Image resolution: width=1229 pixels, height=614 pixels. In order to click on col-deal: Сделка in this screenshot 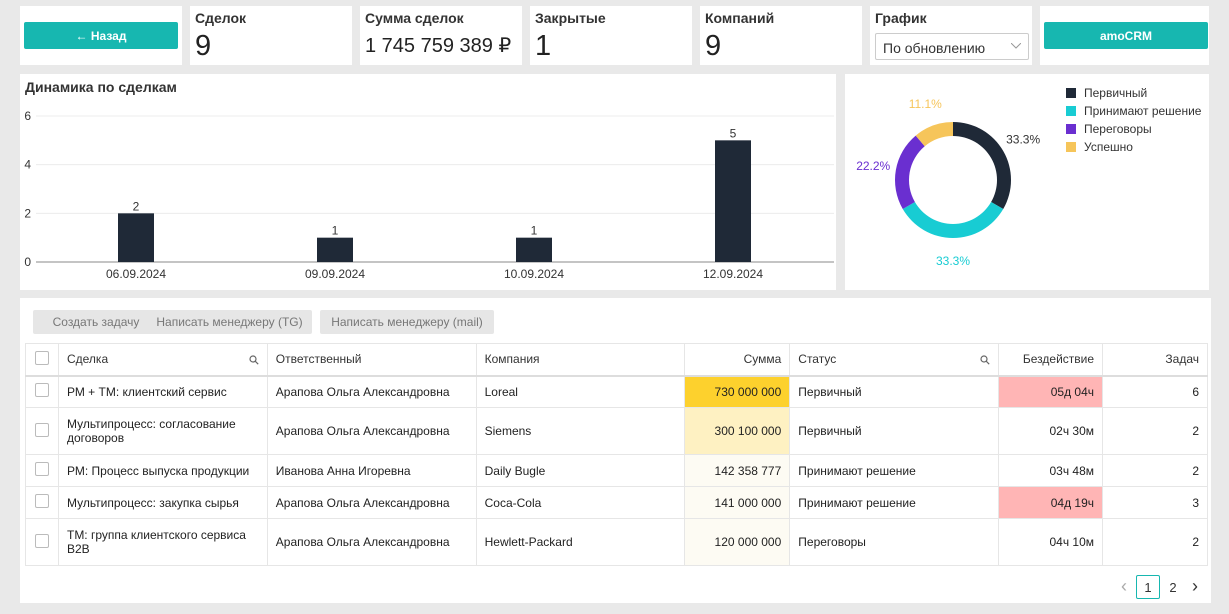, I will do `click(162, 360)`.